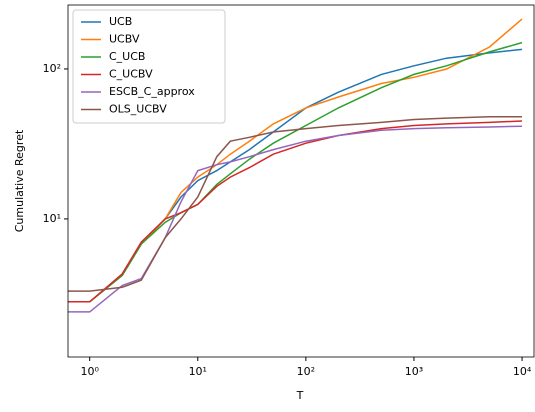 Image resolution: width=535 pixels, height=412 pixels. I want to click on legend-box, so click(149, 66).